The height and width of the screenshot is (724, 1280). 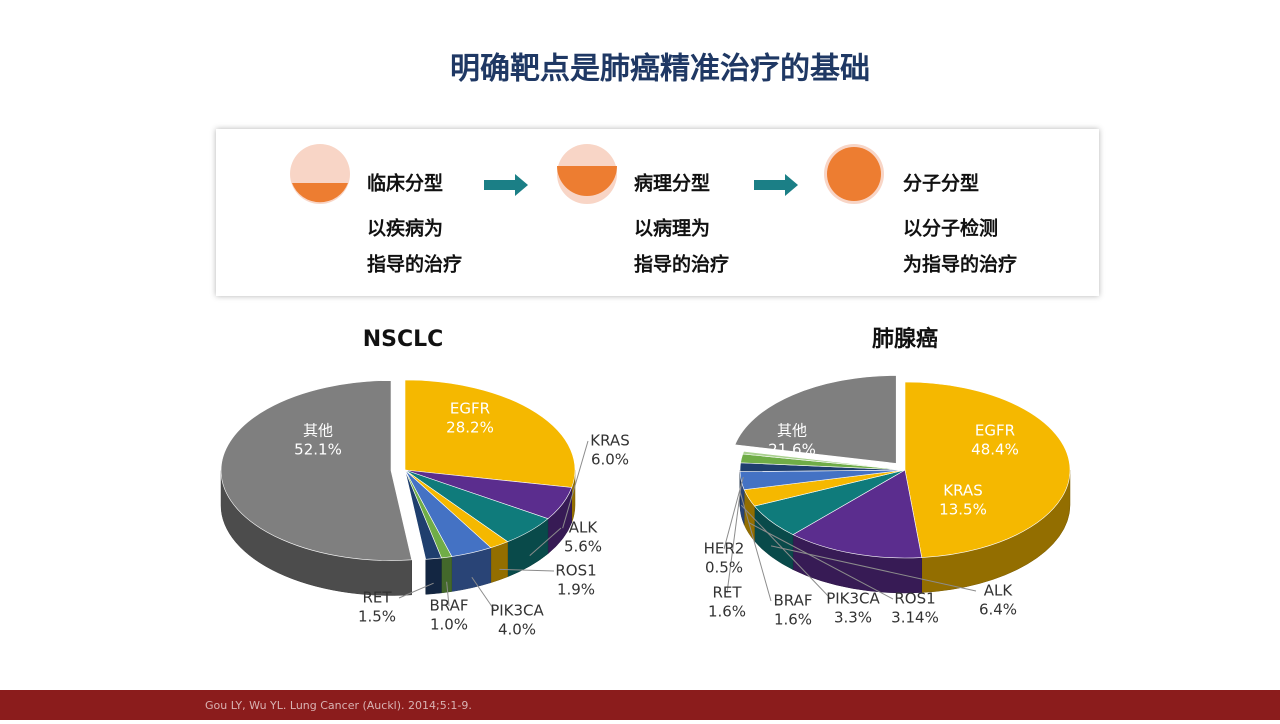 What do you see at coordinates (995, 450) in the screenshot?
I see `slice-value: 48.4%` at bounding box center [995, 450].